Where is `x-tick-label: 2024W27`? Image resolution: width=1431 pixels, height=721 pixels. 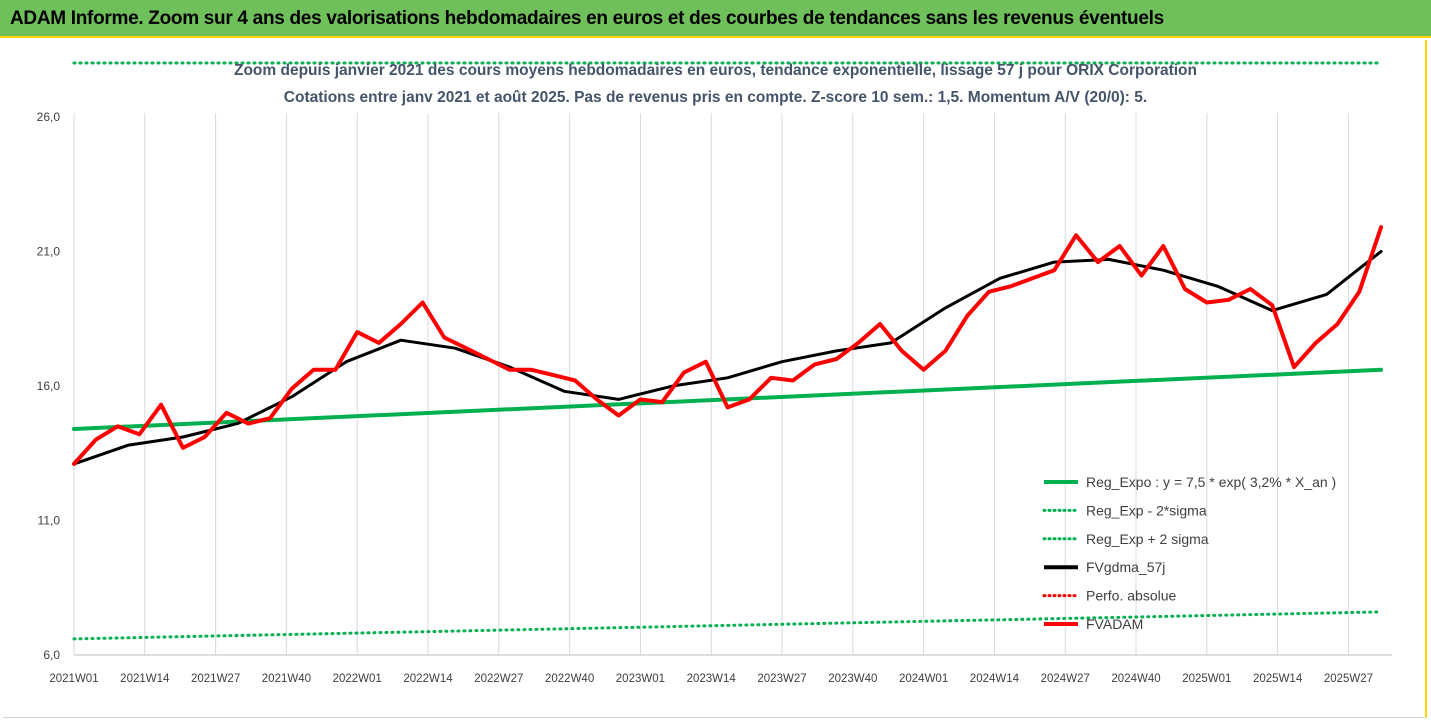 x-tick-label: 2024W27 is located at coordinates (1065, 679).